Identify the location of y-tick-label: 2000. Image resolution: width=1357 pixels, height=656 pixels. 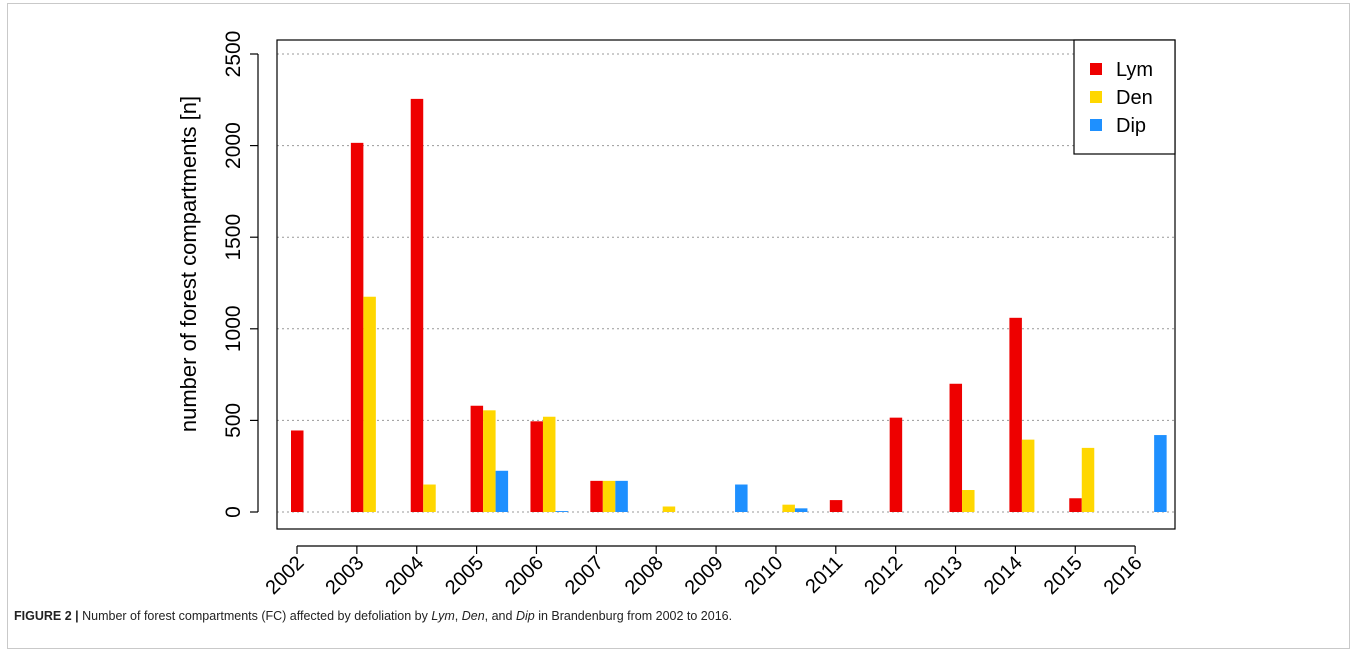
(233, 145).